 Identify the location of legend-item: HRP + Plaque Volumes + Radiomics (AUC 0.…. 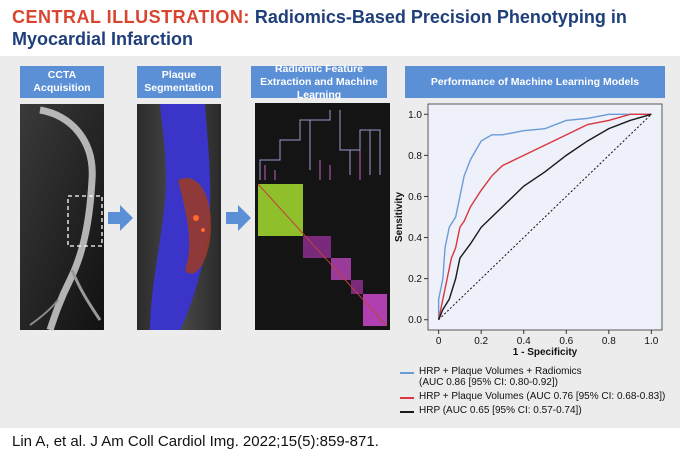
(535, 377).